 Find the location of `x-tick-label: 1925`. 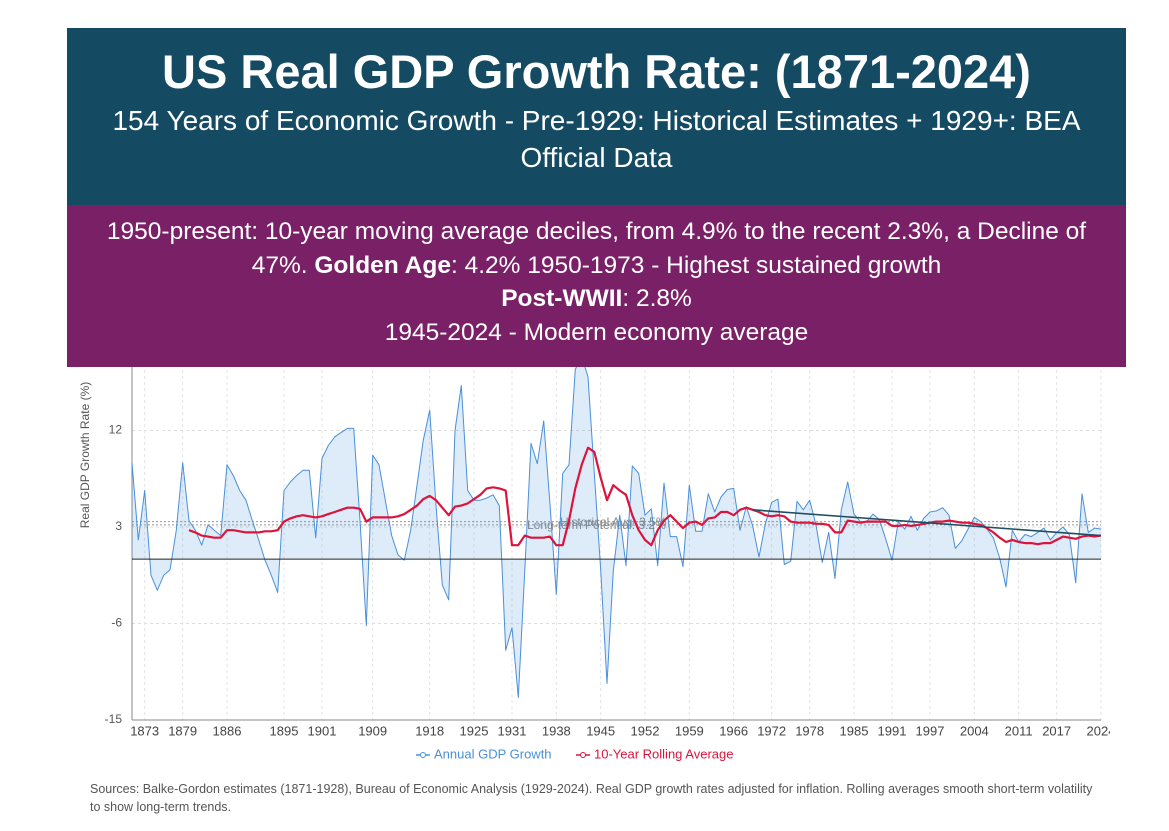

x-tick-label: 1925 is located at coordinates (474, 730).